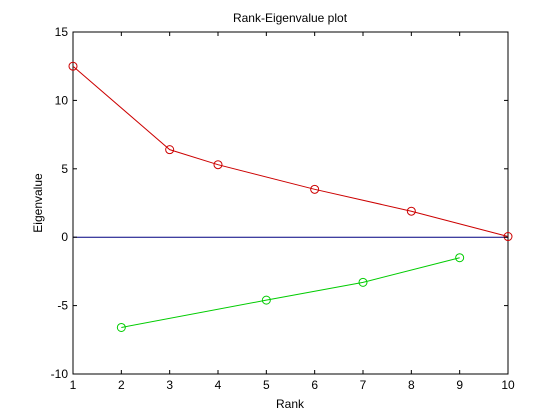  What do you see at coordinates (290, 18) in the screenshot?
I see `chart-title: Rank-Eigenvalue plot` at bounding box center [290, 18].